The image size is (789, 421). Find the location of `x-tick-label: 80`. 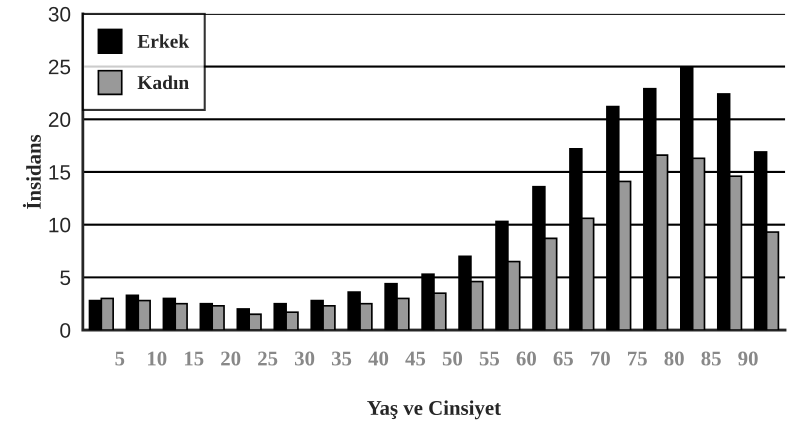

x-tick-label: 80 is located at coordinates (674, 359).